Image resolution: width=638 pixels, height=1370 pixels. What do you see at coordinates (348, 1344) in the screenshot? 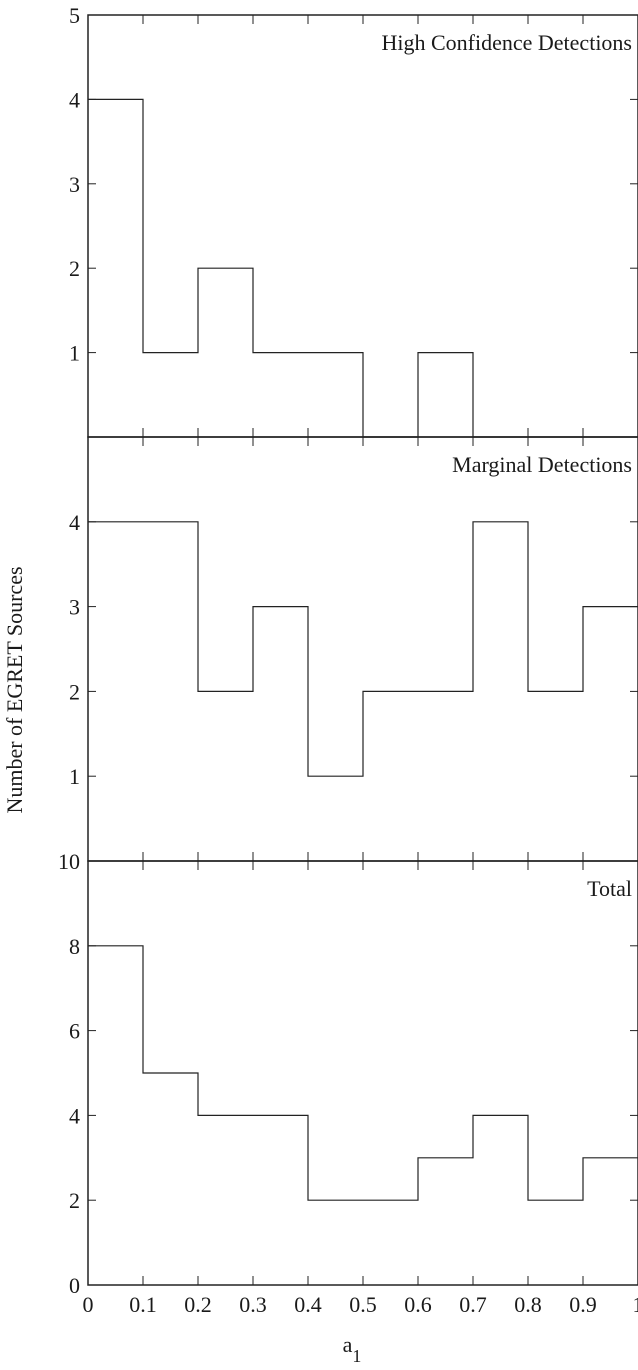
I see `x-axis-title-main: a` at bounding box center [348, 1344].